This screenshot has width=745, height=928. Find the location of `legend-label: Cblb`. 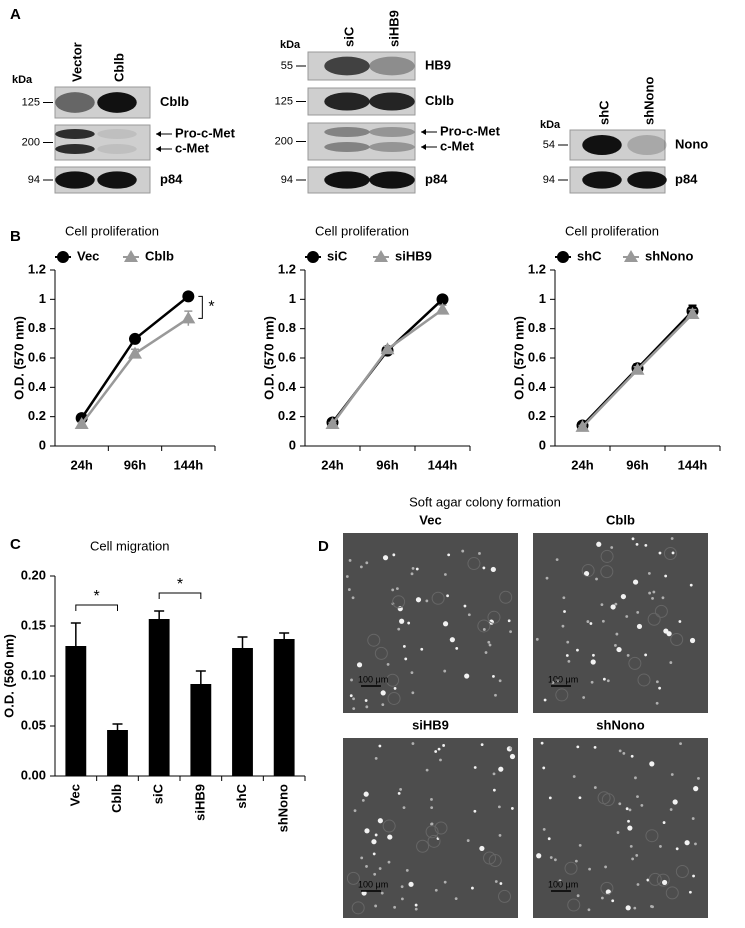

legend-label: Cblb is located at coordinates (159, 255).